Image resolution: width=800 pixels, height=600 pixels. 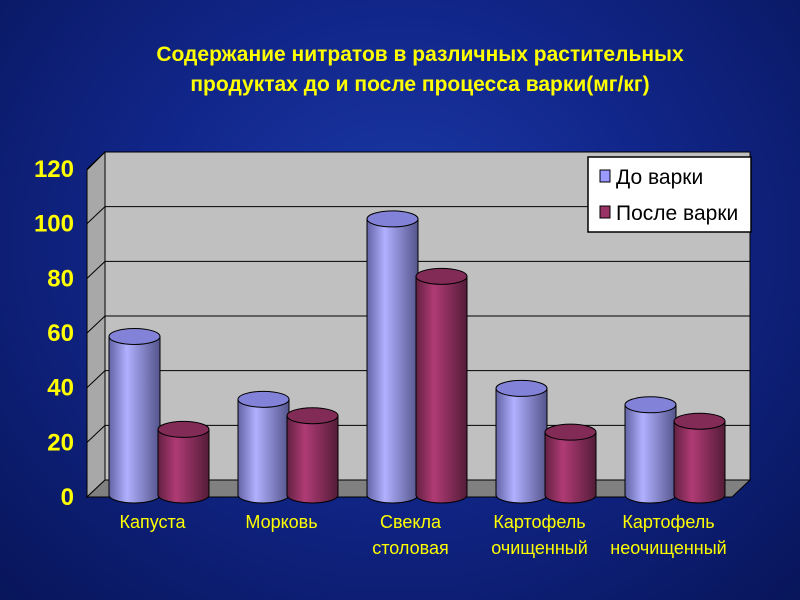 What do you see at coordinates (281, 522) in the screenshot?
I see `x-tick-label: Морковь` at bounding box center [281, 522].